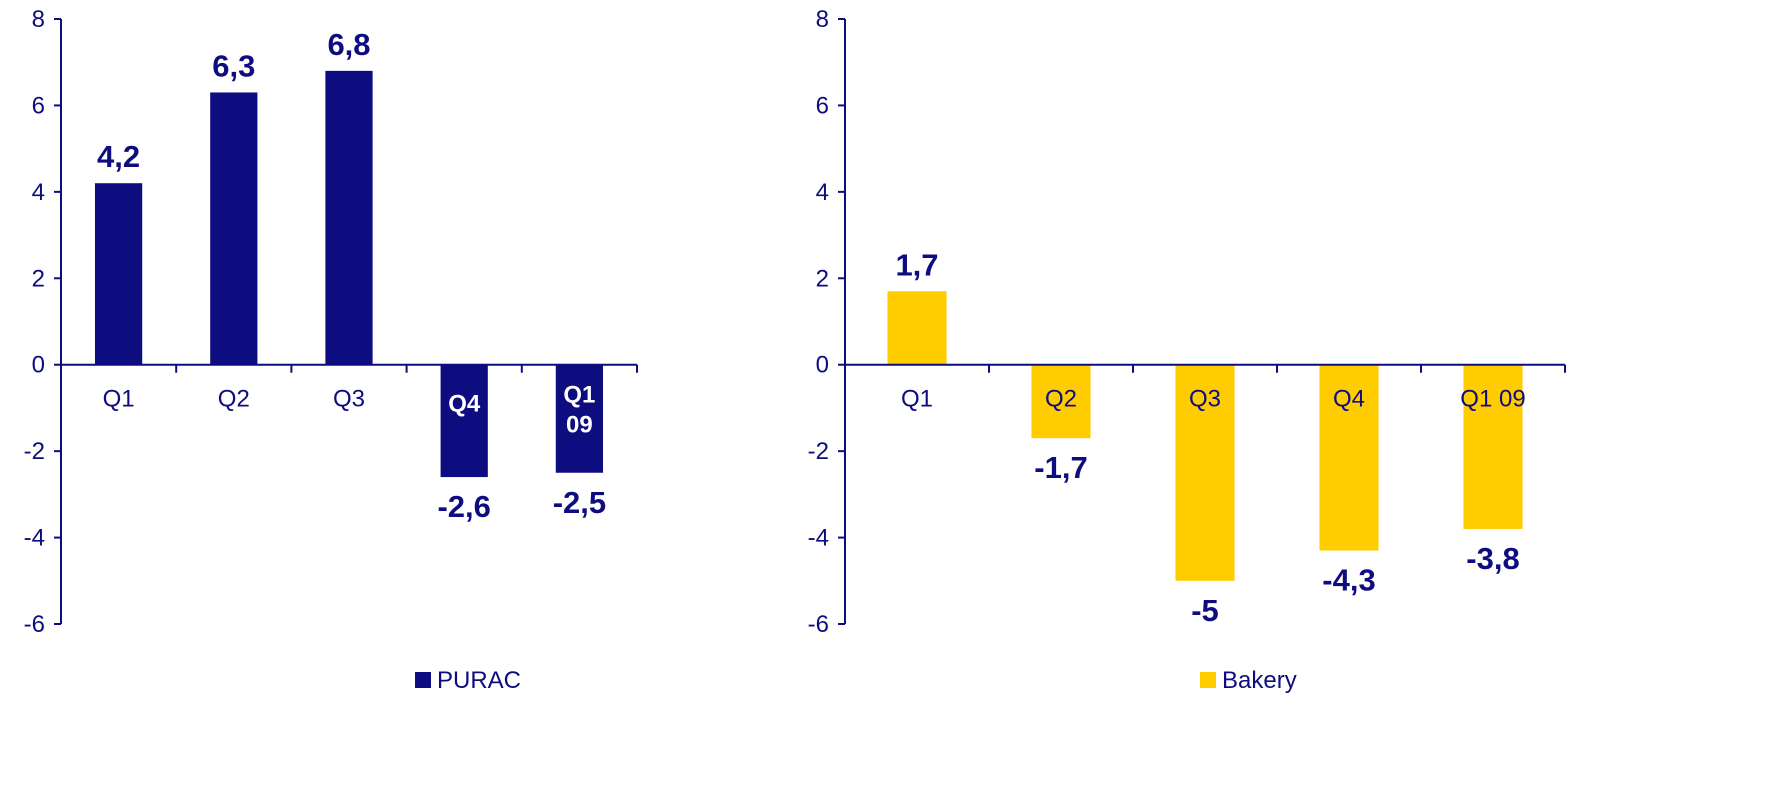 The height and width of the screenshot is (800, 1792). I want to click on data-label: -4,3, so click(1348, 580).